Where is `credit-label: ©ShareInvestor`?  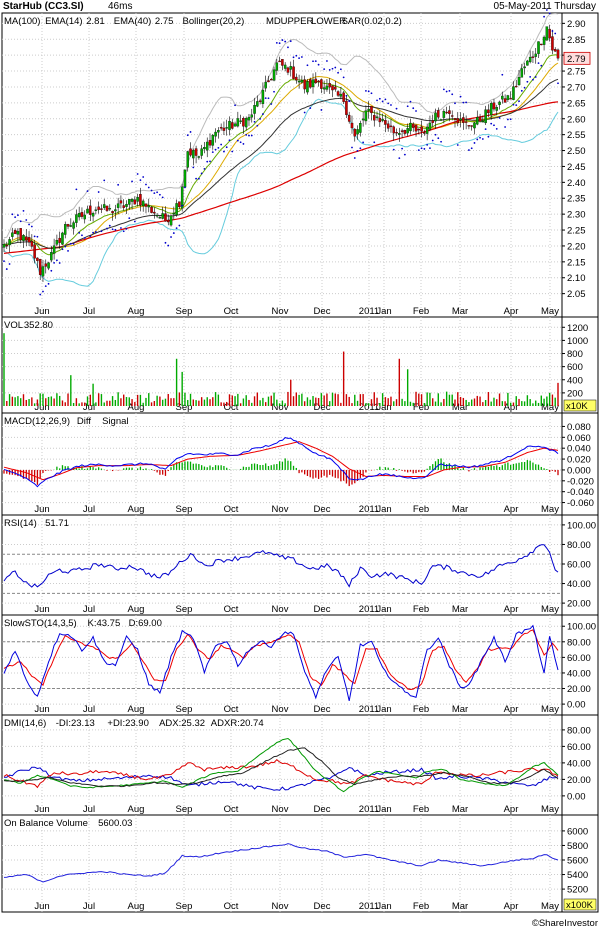
credit-label: ©ShareInvestor is located at coordinates (565, 923).